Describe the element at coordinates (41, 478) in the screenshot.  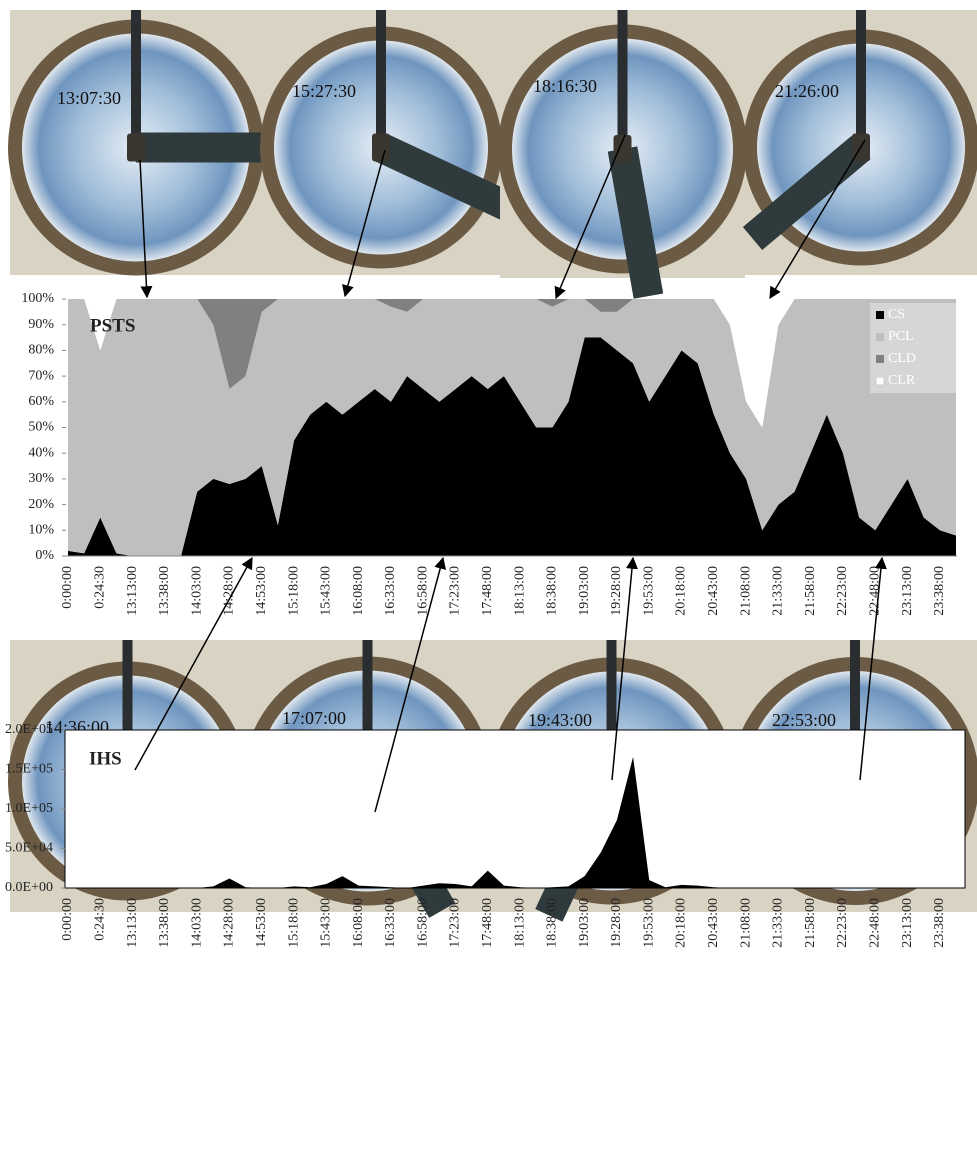
I see `y-tick-label: 30%` at that location.